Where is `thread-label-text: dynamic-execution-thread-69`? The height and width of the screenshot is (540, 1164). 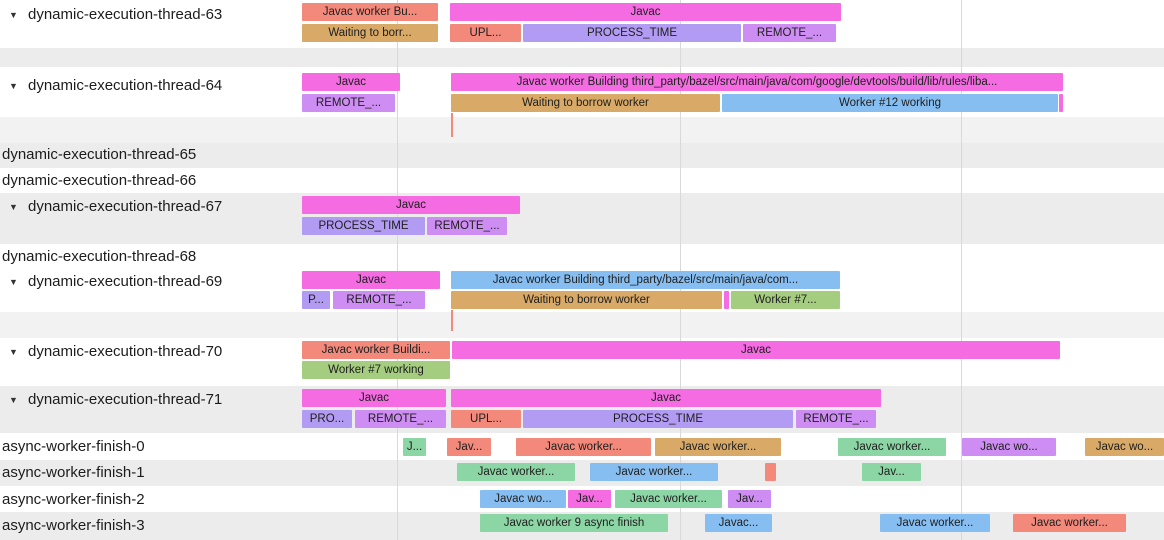
thread-label-text: dynamic-execution-thread-69 is located at coordinates (125, 281).